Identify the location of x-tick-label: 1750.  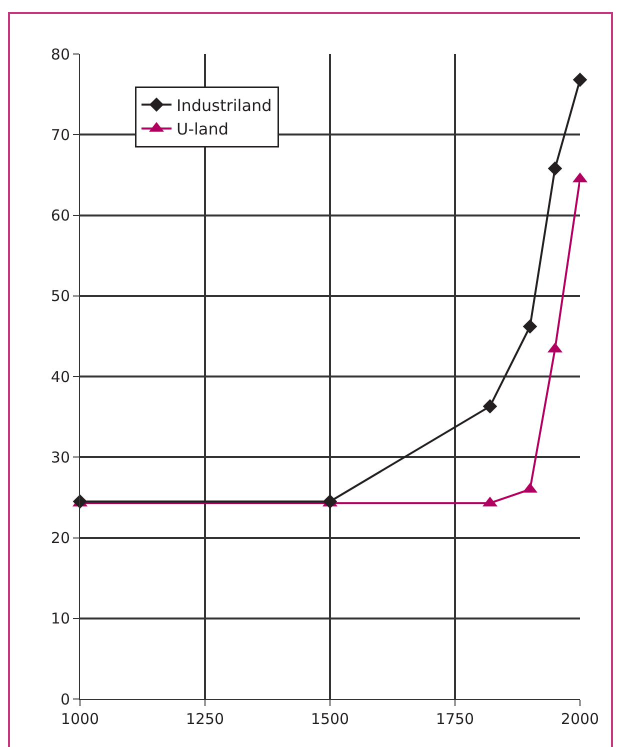
(455, 719).